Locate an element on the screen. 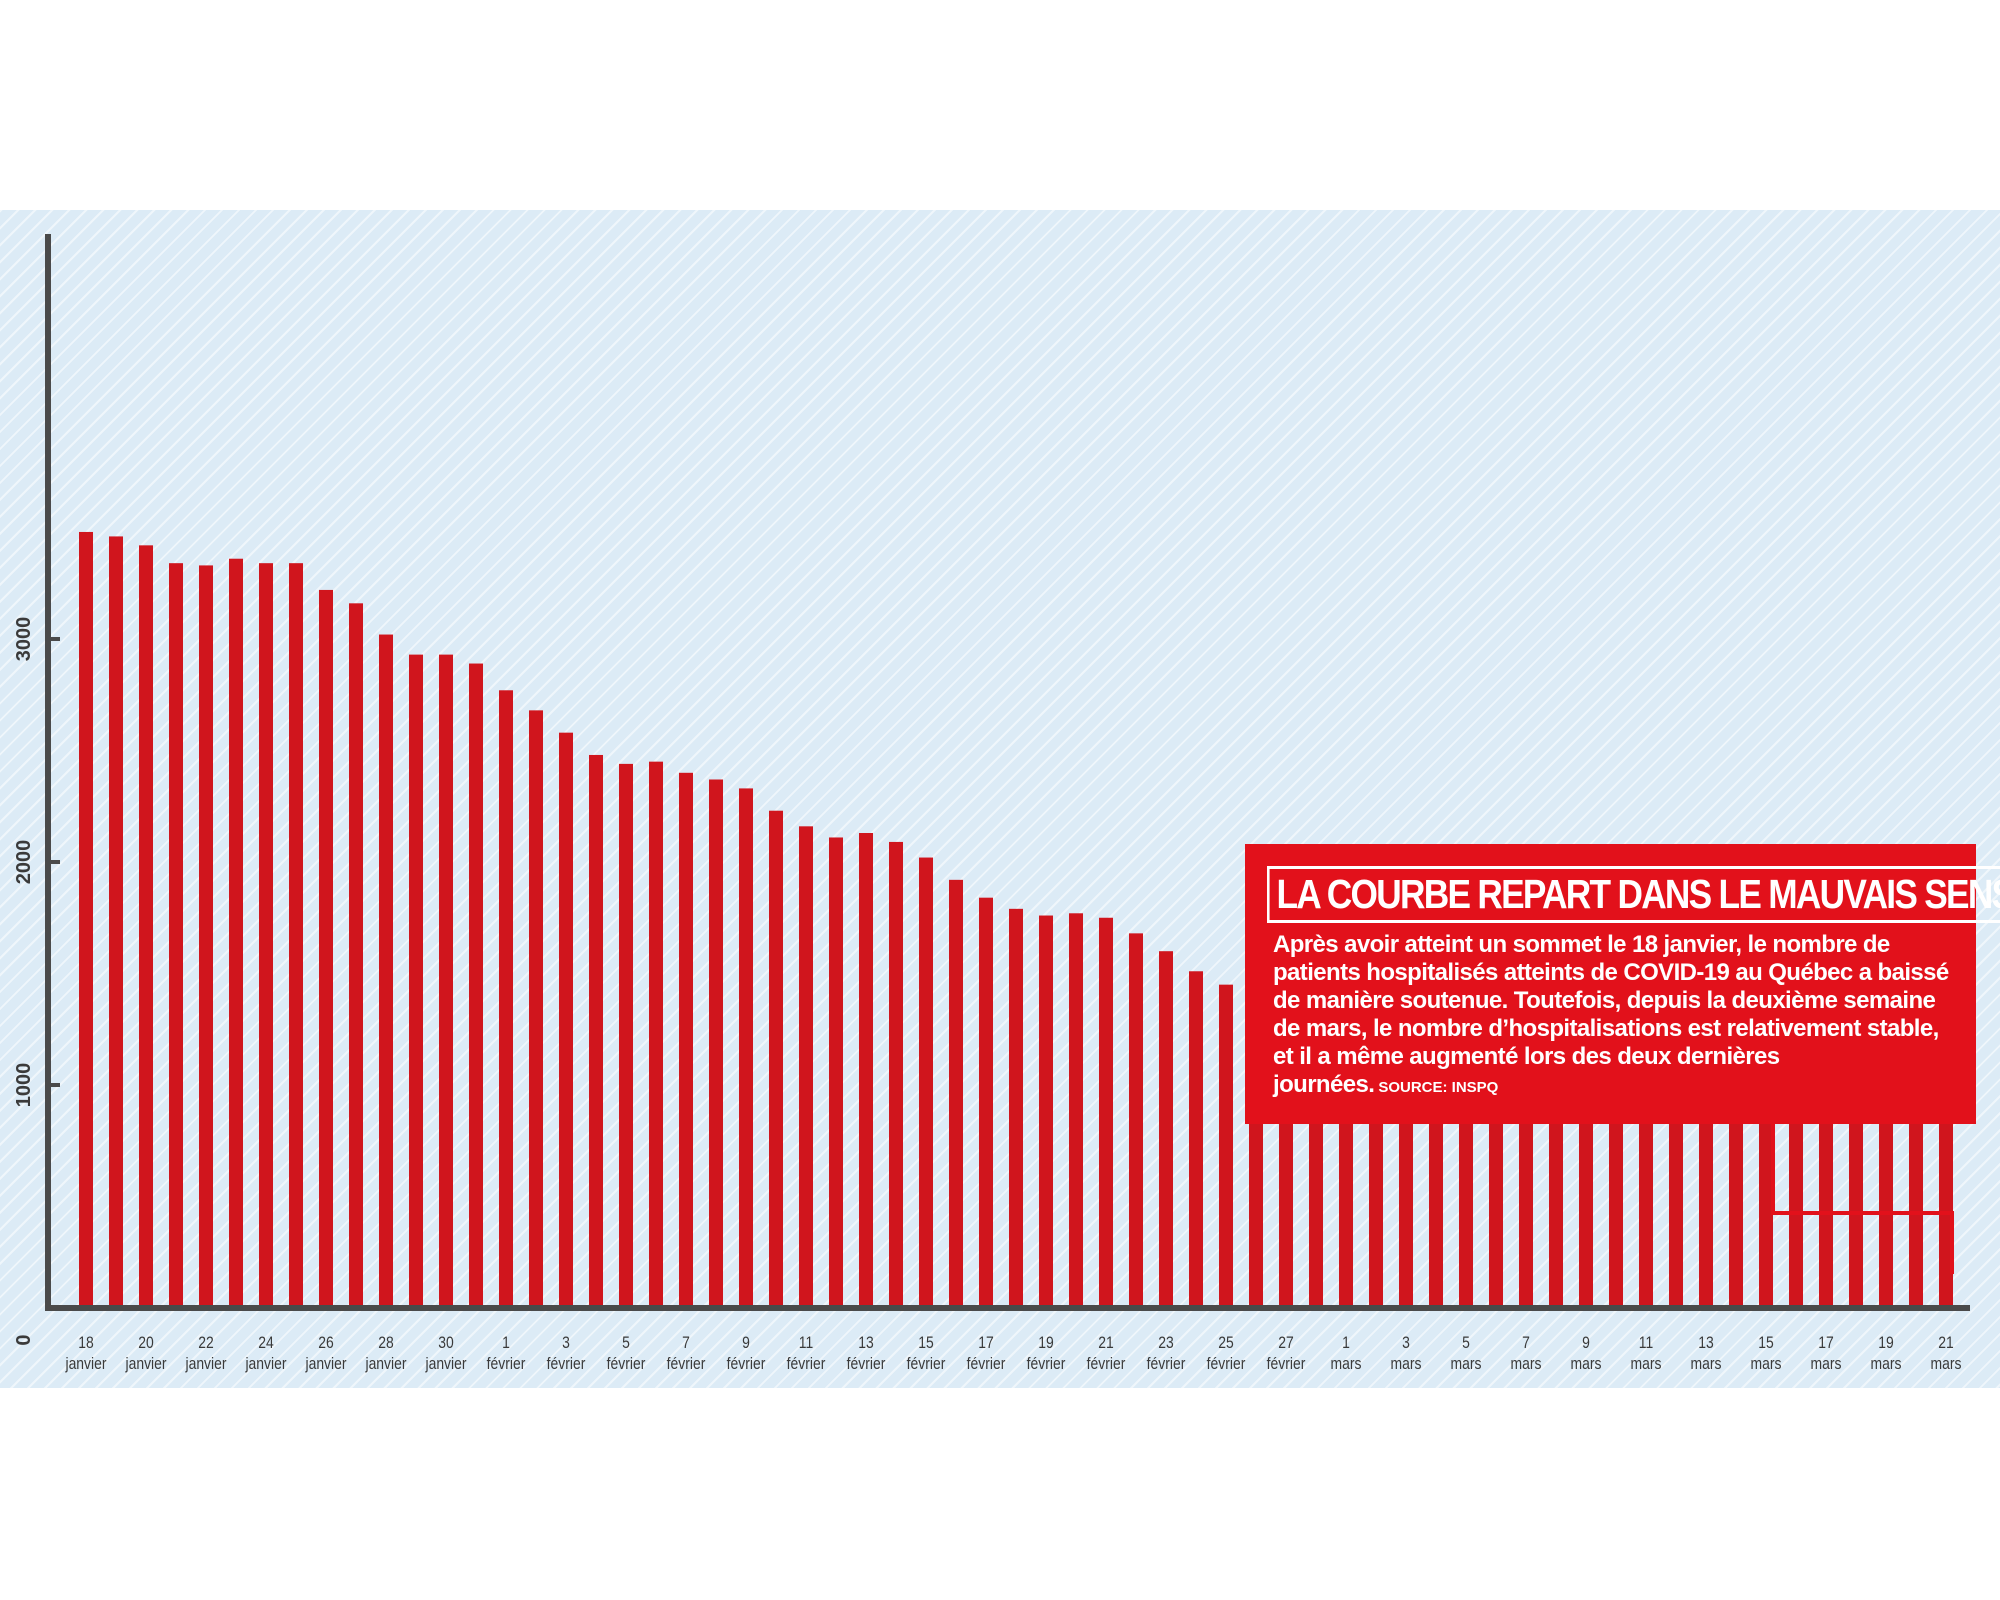  x-tick-day: 24 is located at coordinates (266, 1343).